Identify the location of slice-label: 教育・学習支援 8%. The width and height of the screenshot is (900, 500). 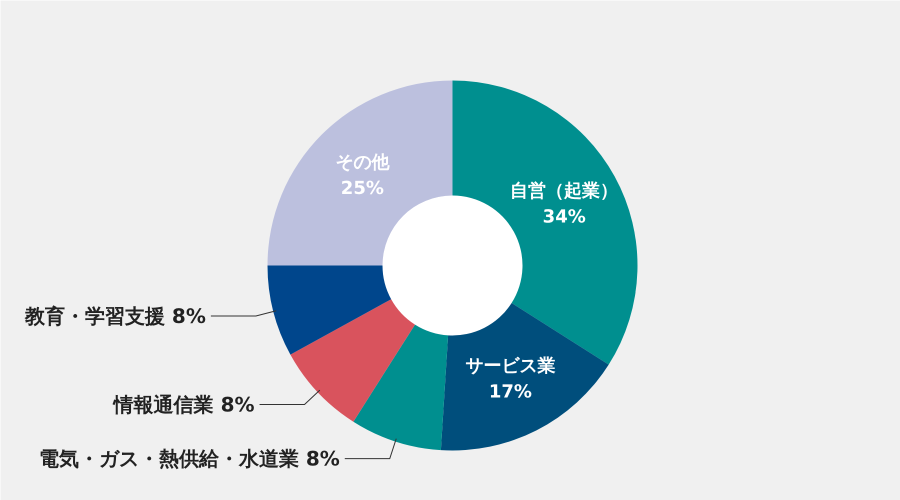
(115, 316).